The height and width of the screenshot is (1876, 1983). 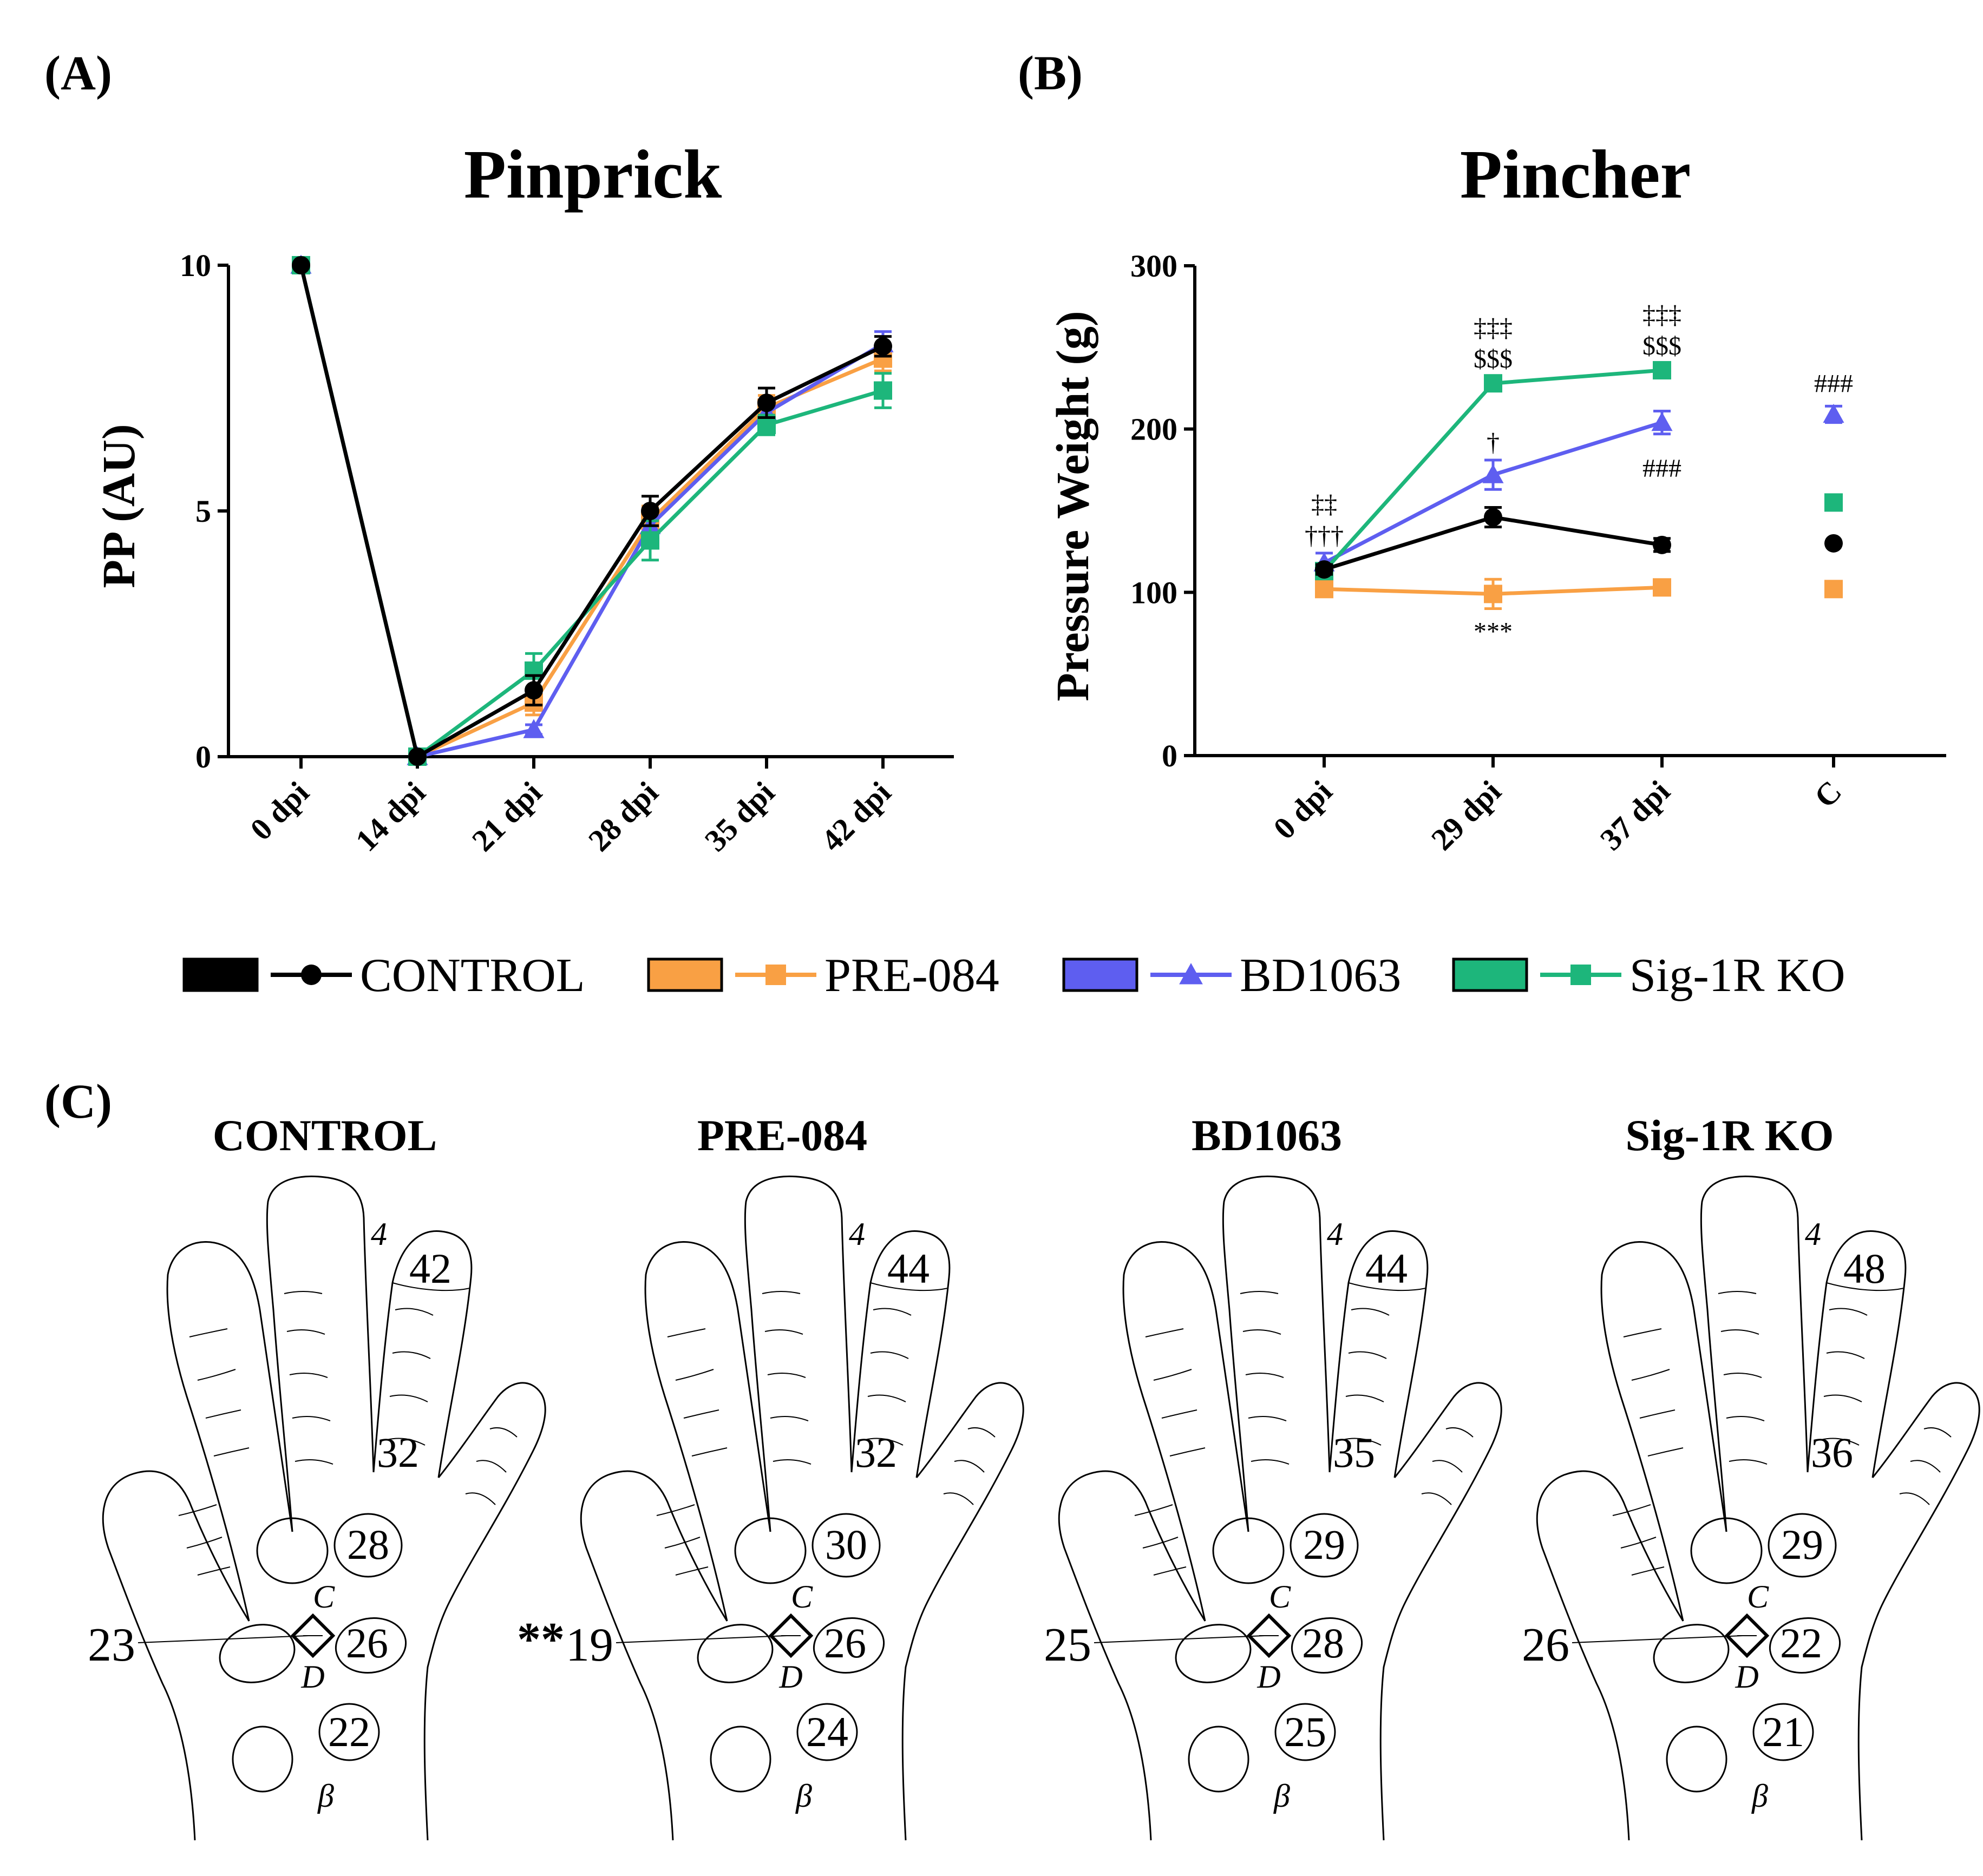 What do you see at coordinates (1730, 1135) in the screenshot?
I see `hand-title: Sig-1R KO` at bounding box center [1730, 1135].